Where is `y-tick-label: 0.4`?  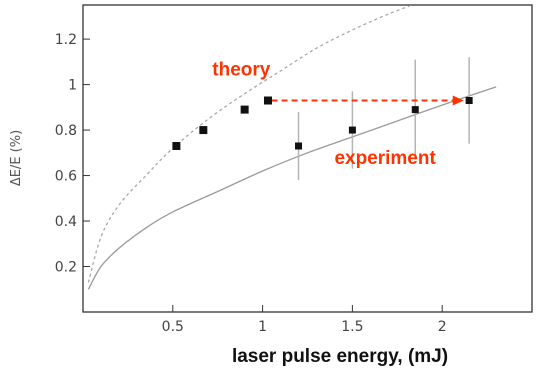 y-tick-label: 0.4 is located at coordinates (66, 222).